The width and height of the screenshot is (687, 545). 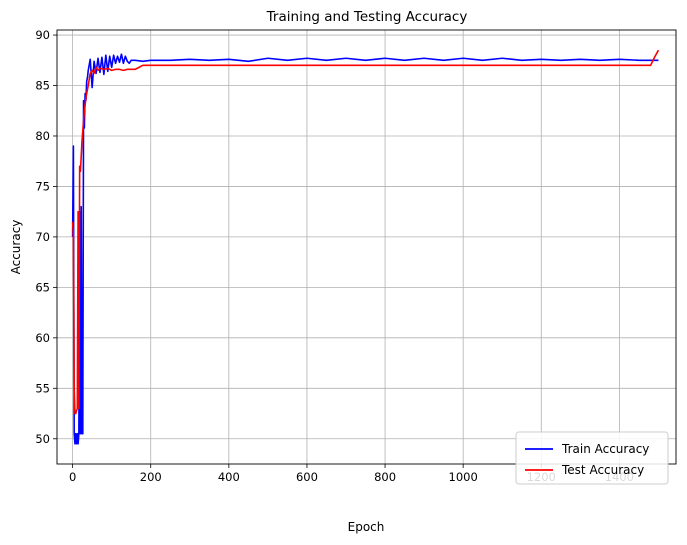 I want to click on x-tick-label: 400, so click(x=229, y=477).